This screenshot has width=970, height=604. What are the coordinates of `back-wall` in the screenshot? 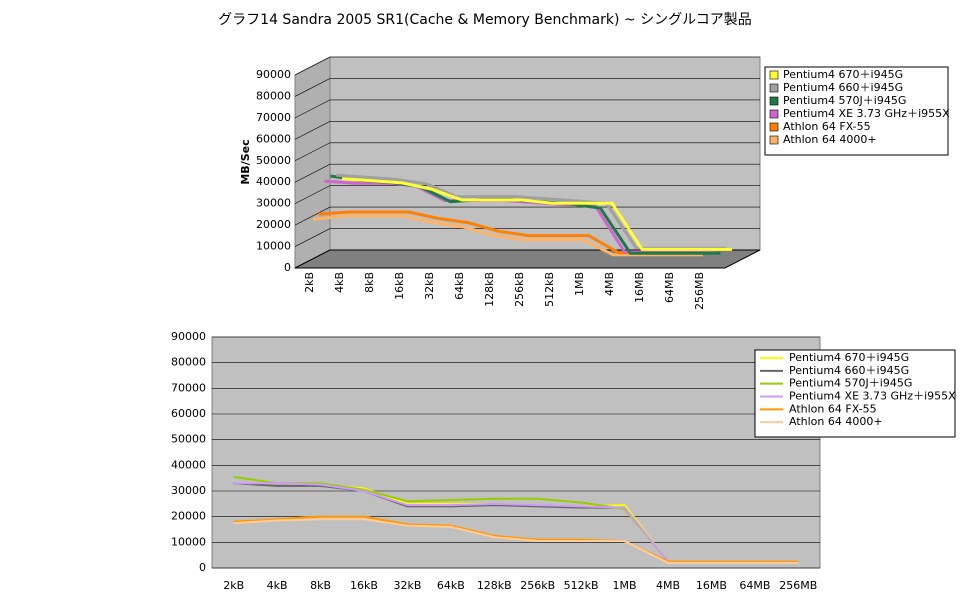 It's located at (545, 153).